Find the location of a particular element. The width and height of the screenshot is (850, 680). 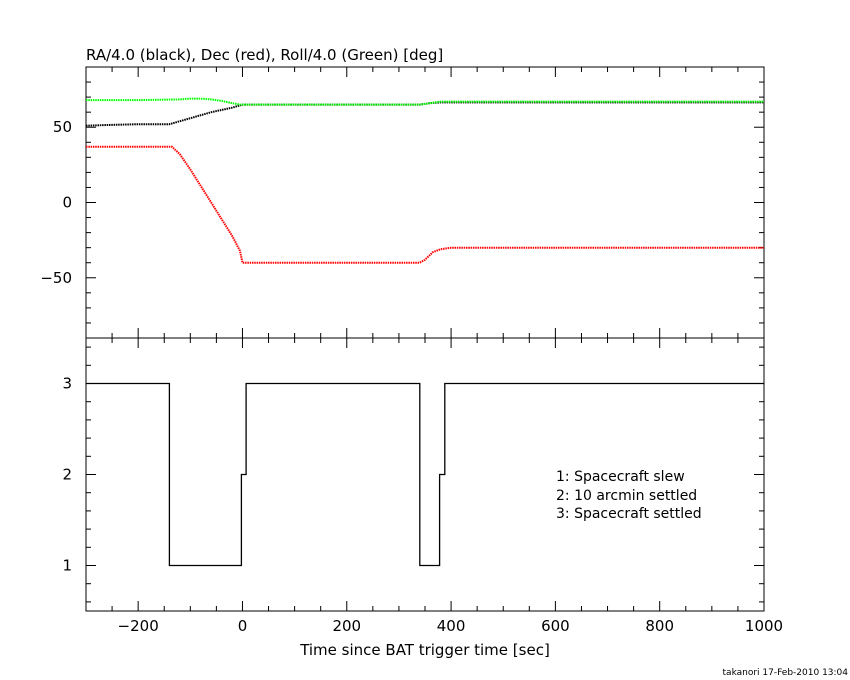

dec-series-line is located at coordinates (425, 204).